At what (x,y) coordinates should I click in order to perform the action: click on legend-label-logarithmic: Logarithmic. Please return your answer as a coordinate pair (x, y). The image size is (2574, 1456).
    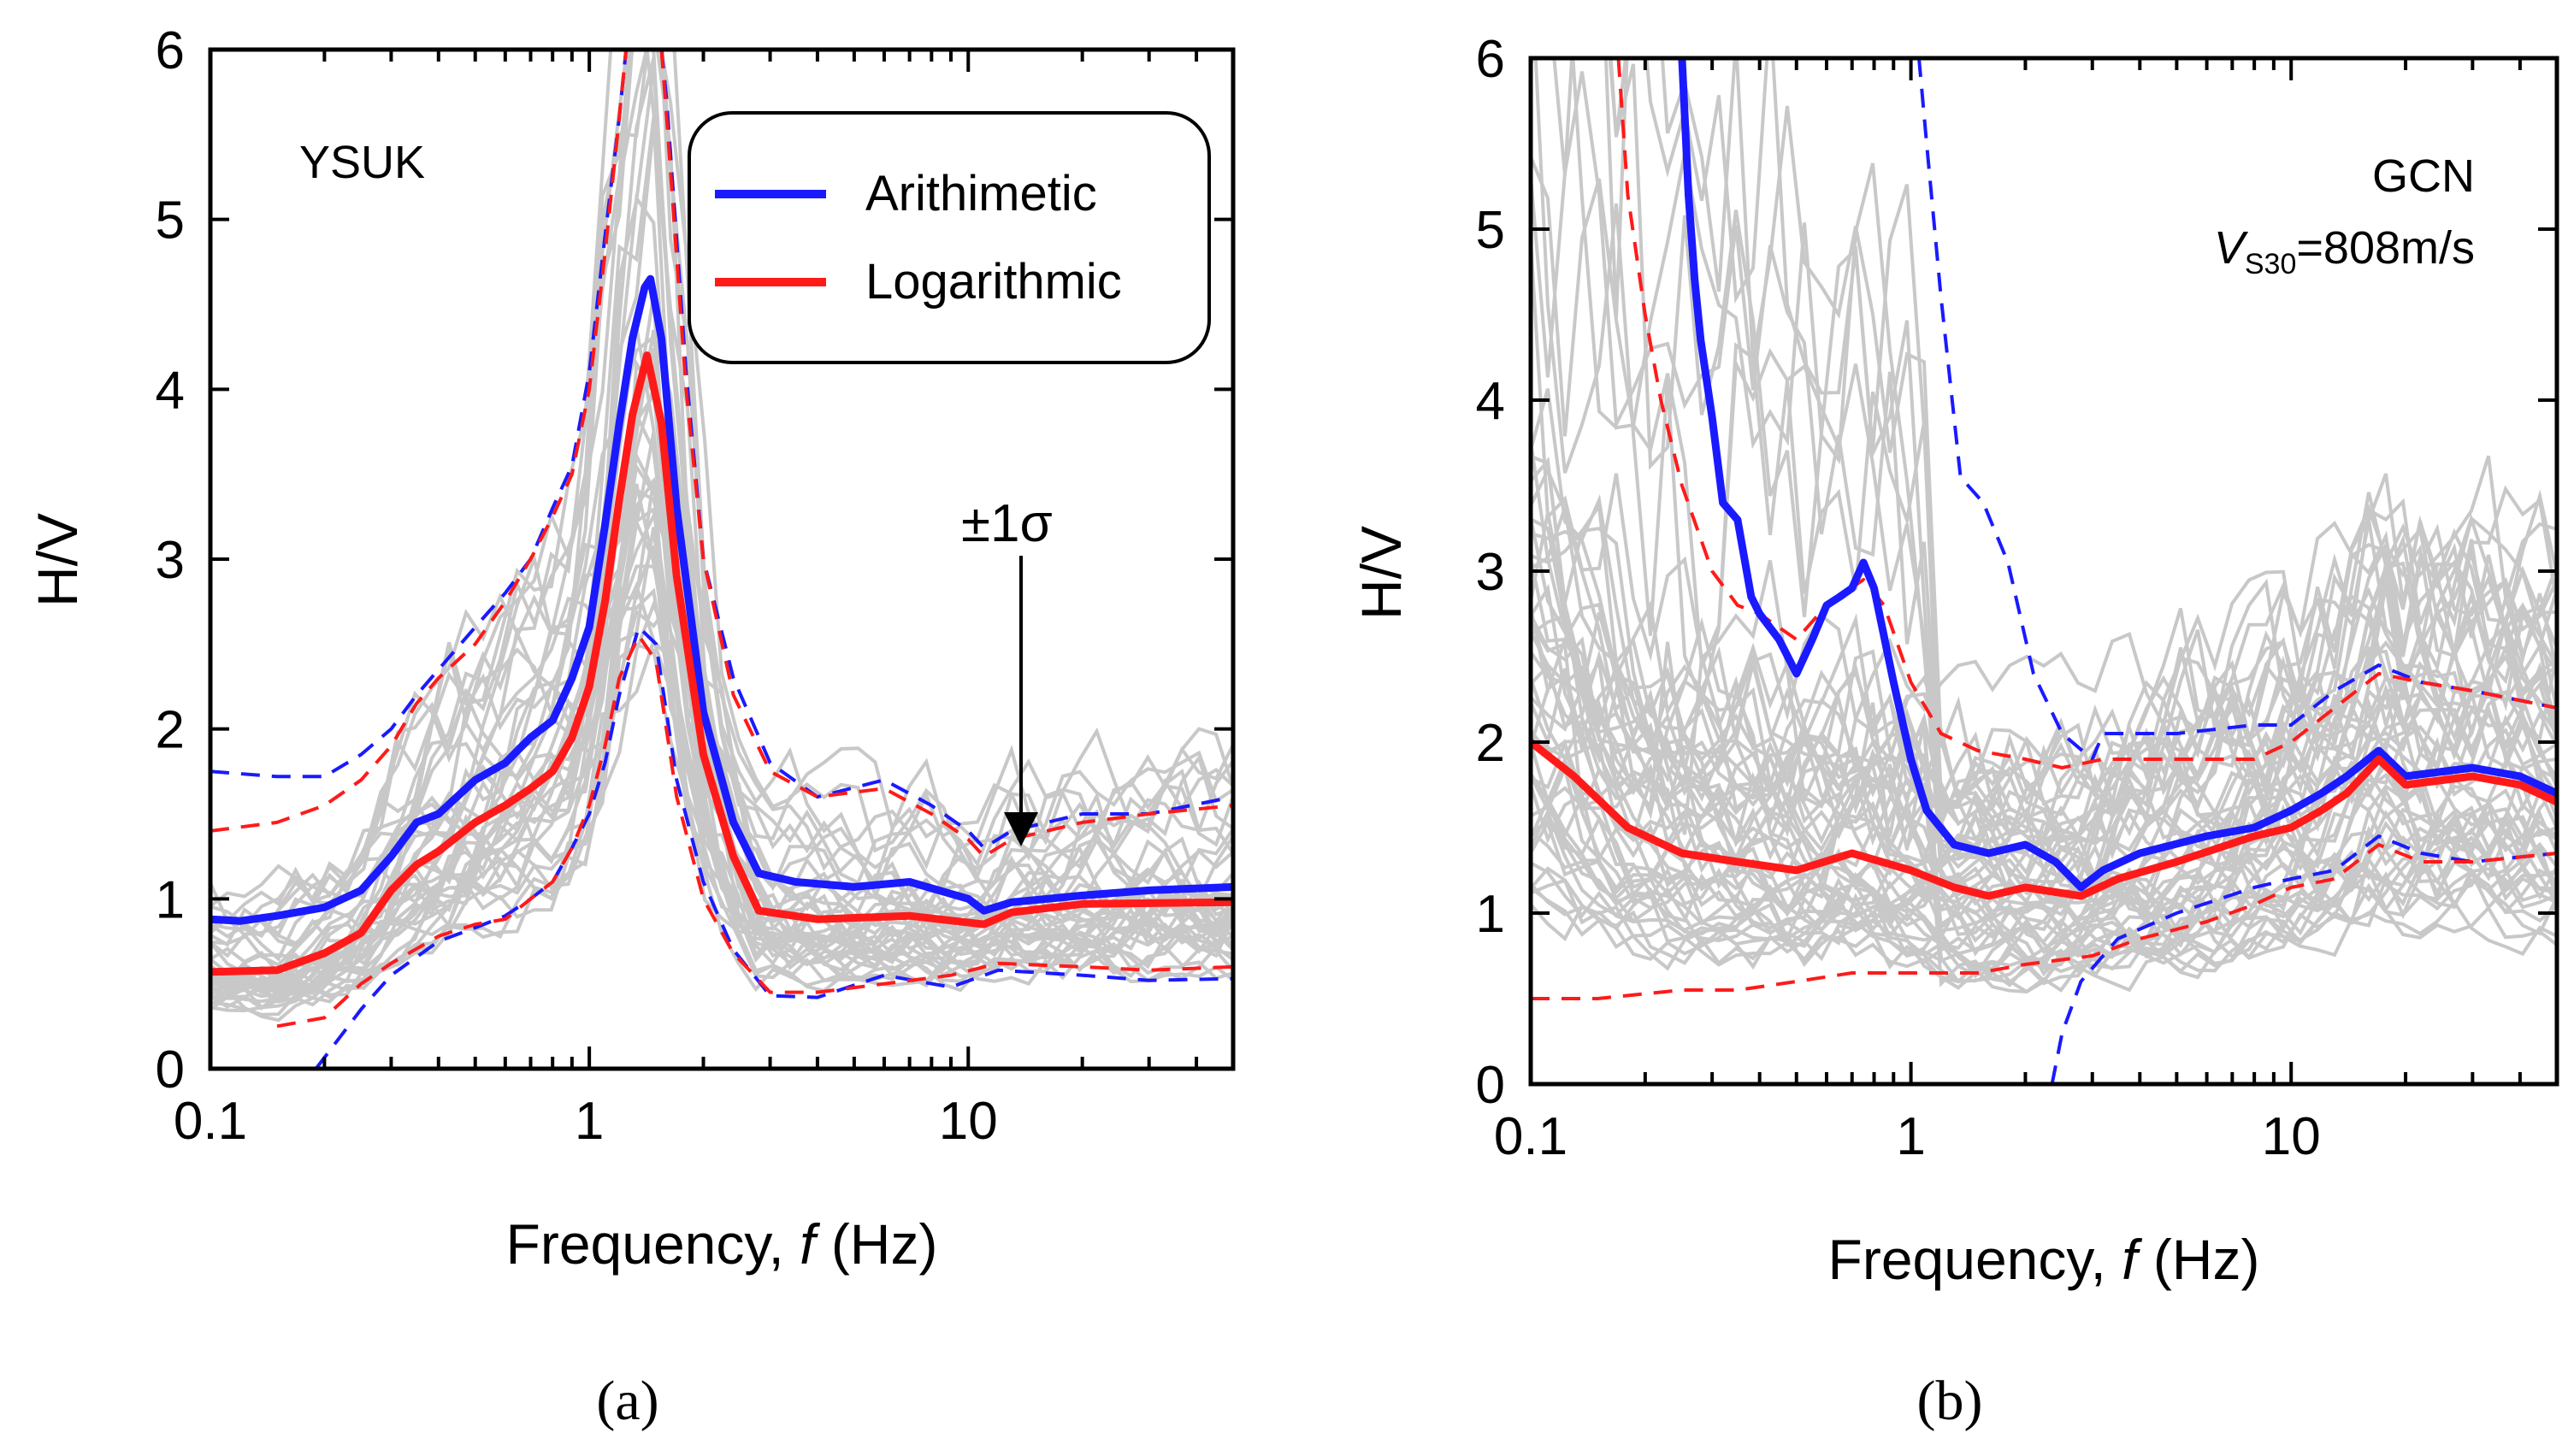
    Looking at the image, I should click on (994, 281).